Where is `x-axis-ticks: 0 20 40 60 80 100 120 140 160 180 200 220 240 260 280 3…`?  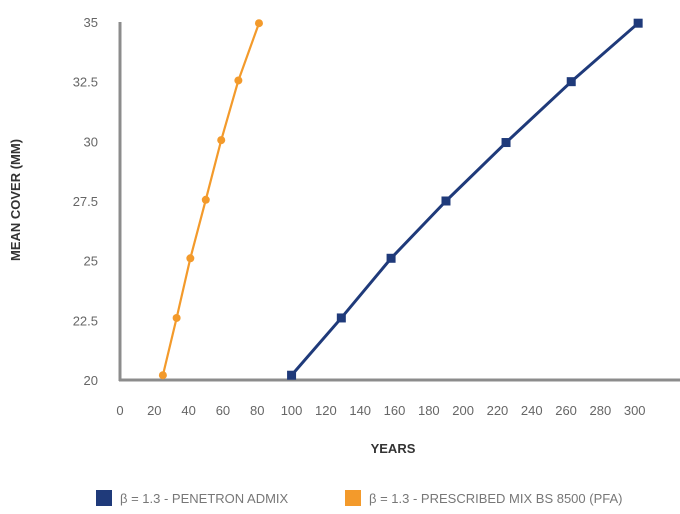
x-axis-ticks: 0 20 40 60 80 100 120 140 160 180 200 220 240 260 280 3… is located at coordinates (380, 410).